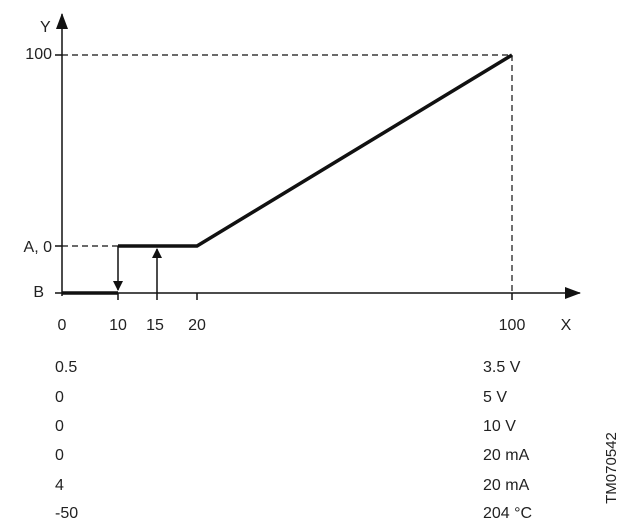 The height and width of the screenshot is (528, 626). What do you see at coordinates (155, 325) in the screenshot?
I see `x-label: 15` at bounding box center [155, 325].